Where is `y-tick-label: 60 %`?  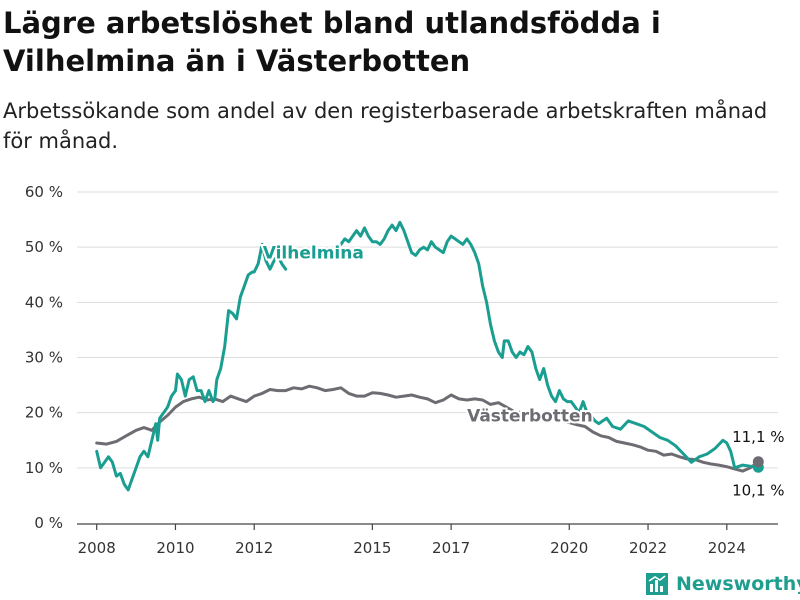 y-tick-label: 60 % is located at coordinates (44, 192).